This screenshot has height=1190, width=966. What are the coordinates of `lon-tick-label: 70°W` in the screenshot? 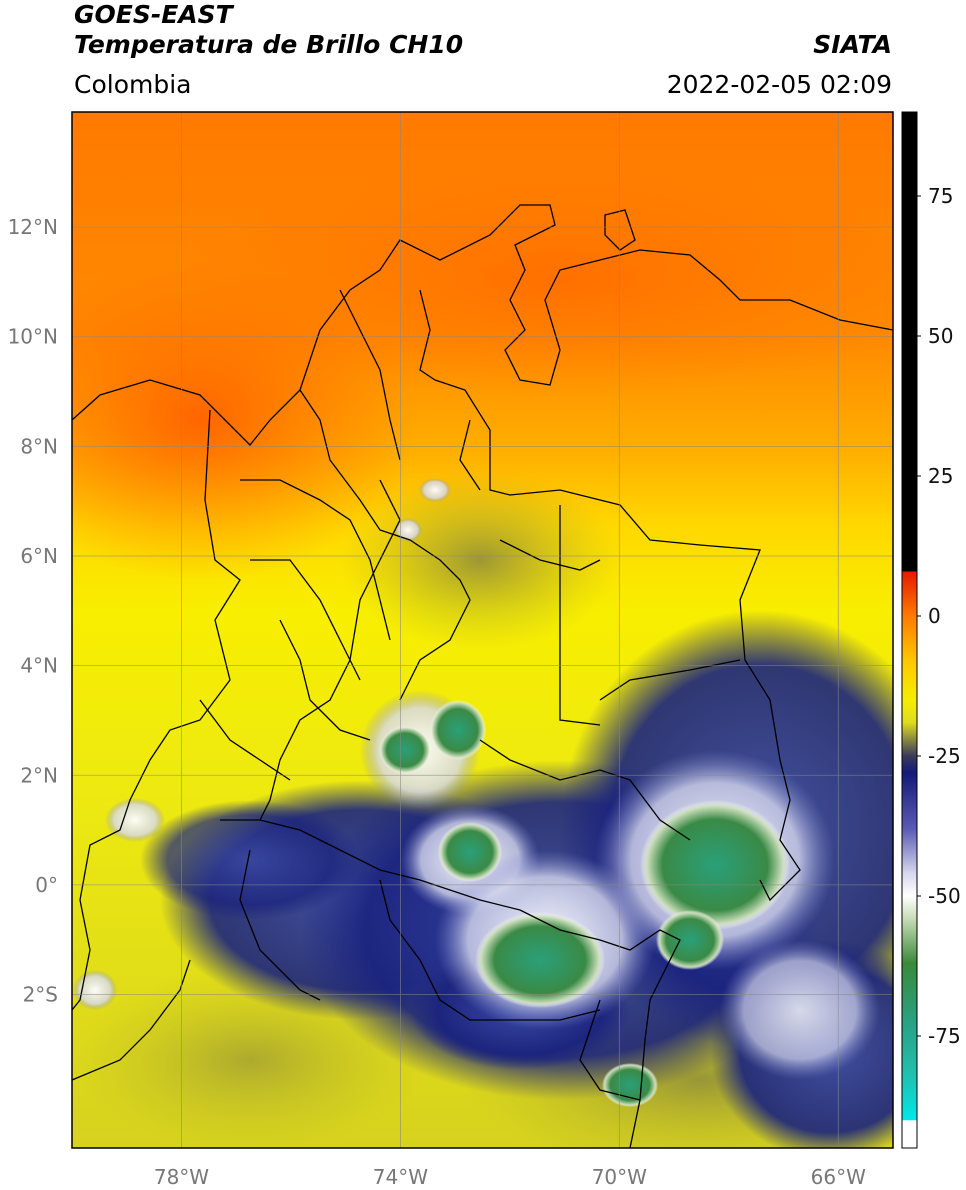 It's located at (619, 1177).